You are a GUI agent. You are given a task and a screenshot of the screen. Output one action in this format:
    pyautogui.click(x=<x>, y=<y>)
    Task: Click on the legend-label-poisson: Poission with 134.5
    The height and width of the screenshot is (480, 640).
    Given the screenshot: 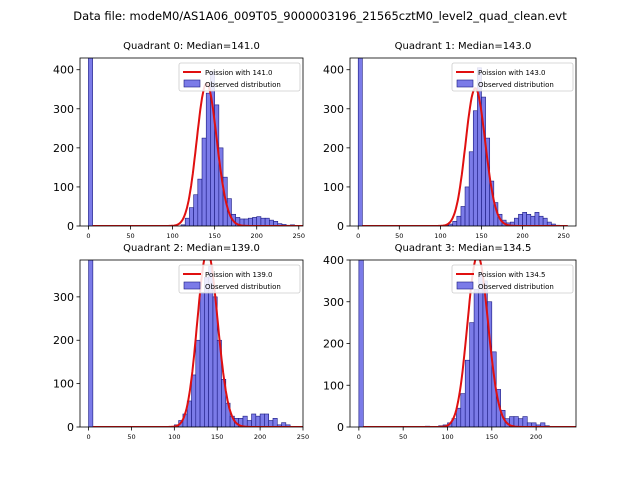 What is the action you would take?
    pyautogui.click(x=512, y=275)
    